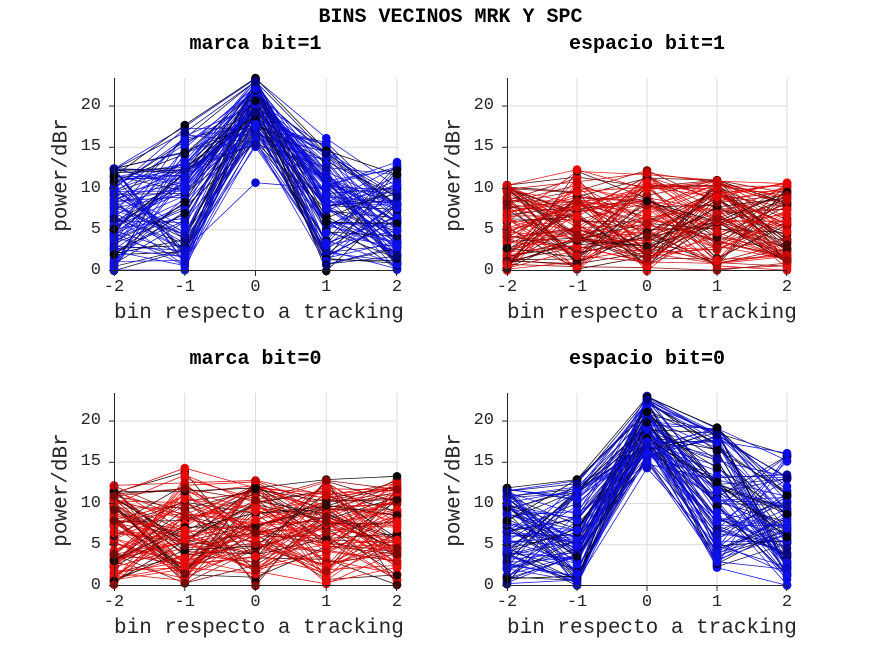 This screenshot has height=654, width=872. What do you see at coordinates (488, 544) in the screenshot?
I see `y-tick-label: 5` at bounding box center [488, 544].